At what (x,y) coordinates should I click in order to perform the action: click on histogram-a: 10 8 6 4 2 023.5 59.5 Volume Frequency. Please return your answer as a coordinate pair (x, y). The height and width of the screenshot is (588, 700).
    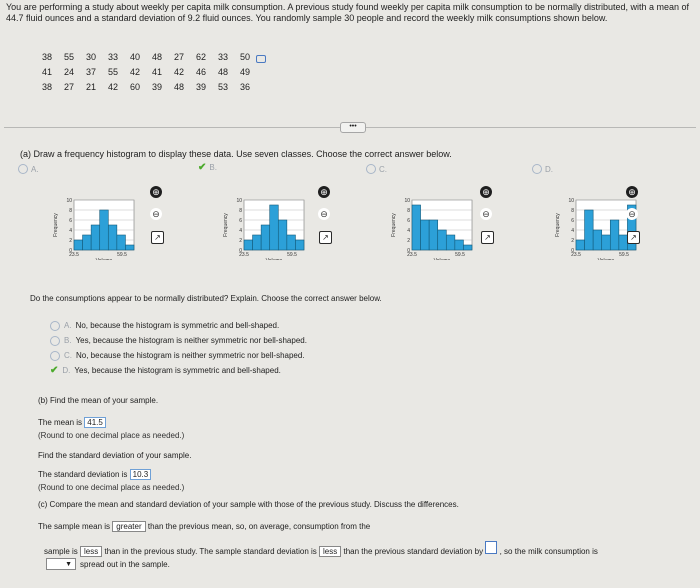
    Looking at the image, I should click on (94, 231).